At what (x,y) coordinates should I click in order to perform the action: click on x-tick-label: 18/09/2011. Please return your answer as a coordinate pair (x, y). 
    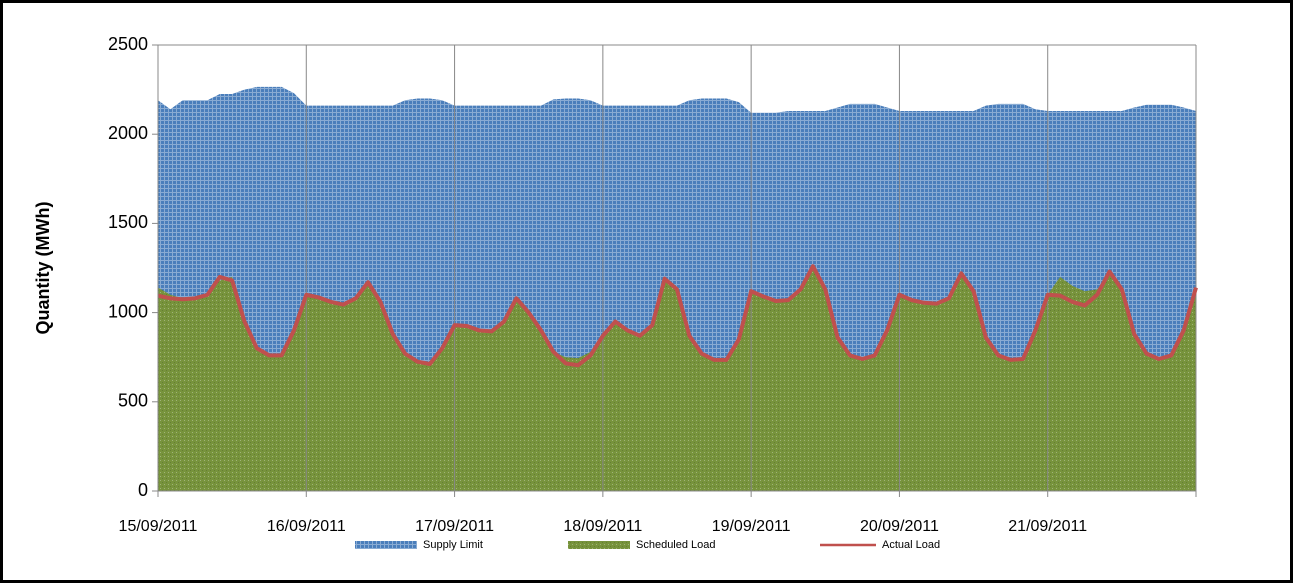
    Looking at the image, I should click on (602, 526).